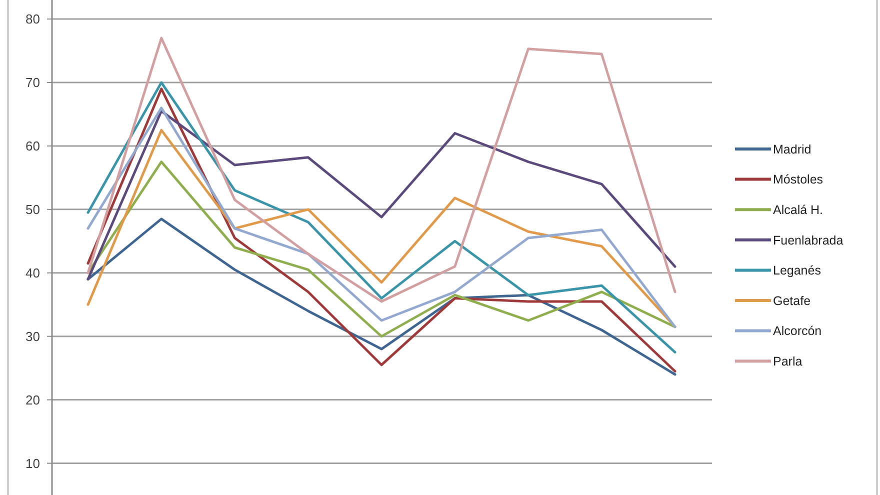 Image resolution: width=880 pixels, height=495 pixels. I want to click on legend-label: Fuenlabrada, so click(808, 240).